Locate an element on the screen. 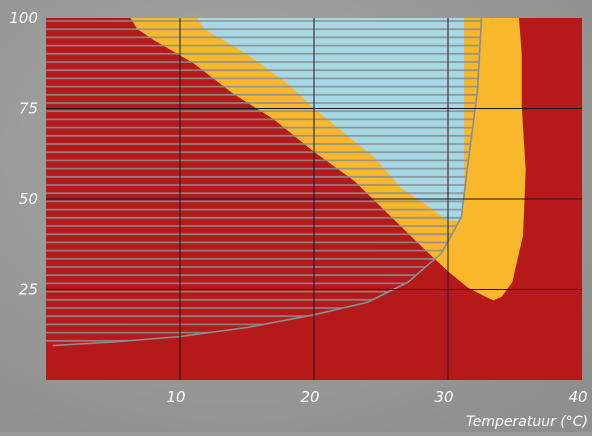 Image resolution: width=592 pixels, height=436 pixels. y-tick-label: 25 is located at coordinates (28, 290).